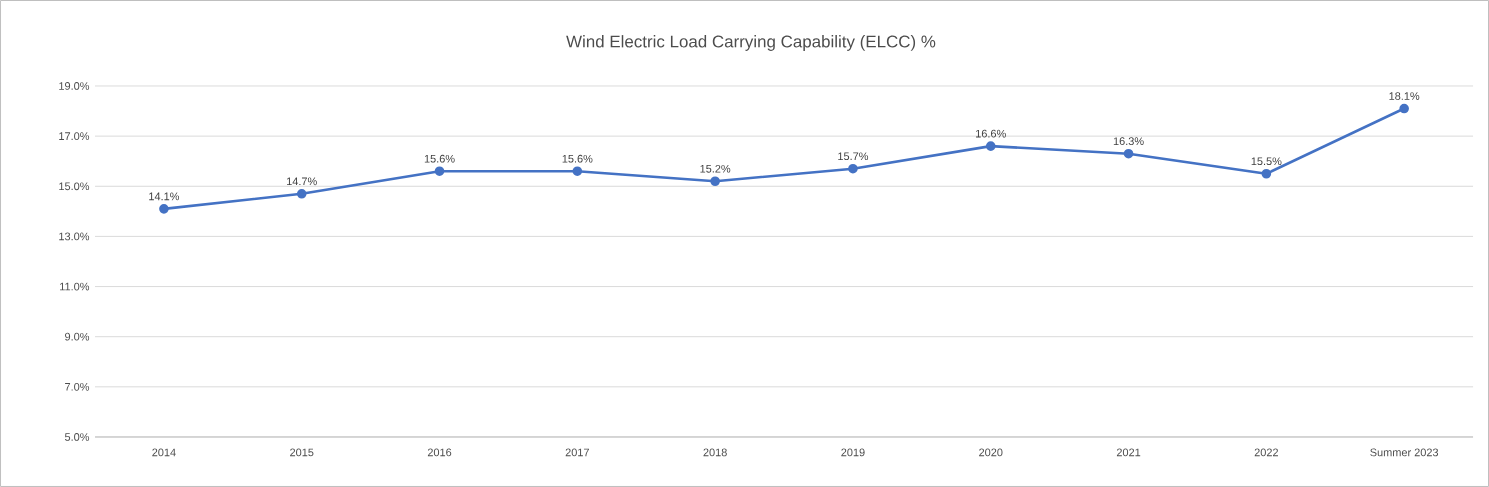  Describe the element at coordinates (164, 452) in the screenshot. I see `x-tick-label: 2014` at that location.